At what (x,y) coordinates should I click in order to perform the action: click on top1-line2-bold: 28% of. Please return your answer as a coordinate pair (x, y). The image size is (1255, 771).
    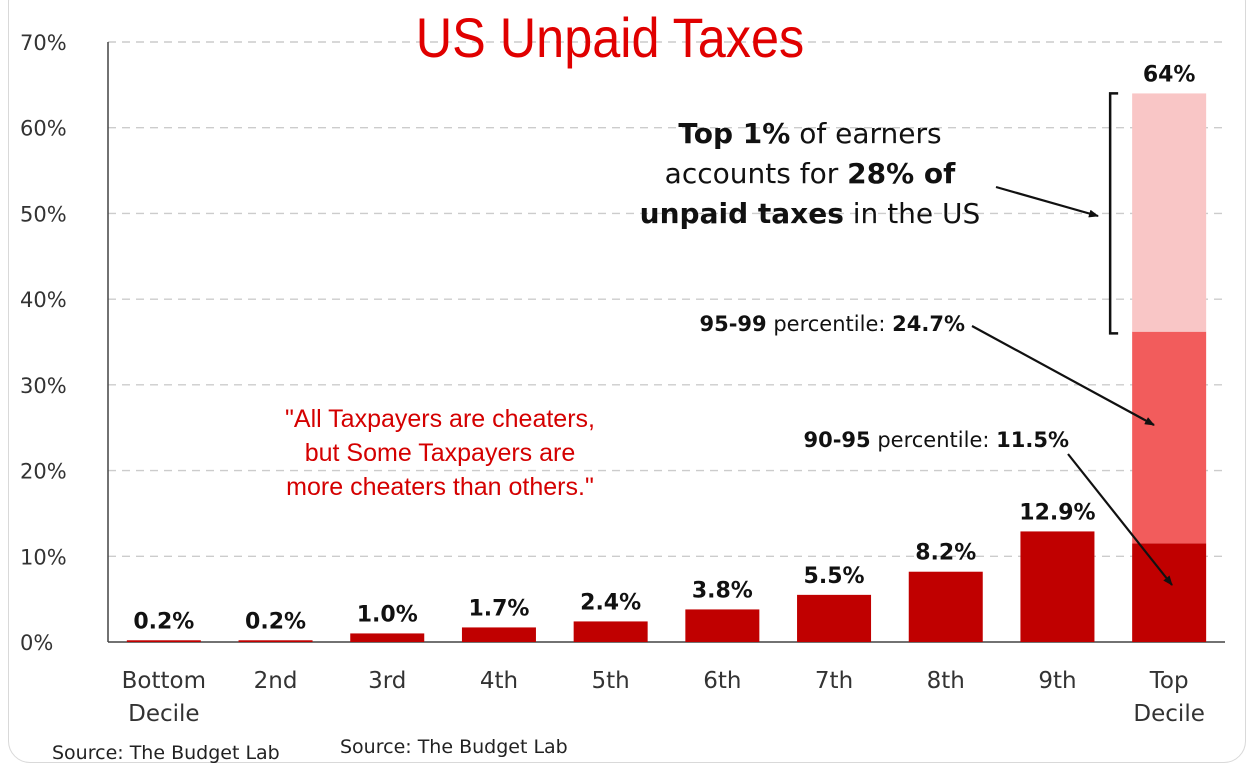
    Looking at the image, I should click on (901, 173).